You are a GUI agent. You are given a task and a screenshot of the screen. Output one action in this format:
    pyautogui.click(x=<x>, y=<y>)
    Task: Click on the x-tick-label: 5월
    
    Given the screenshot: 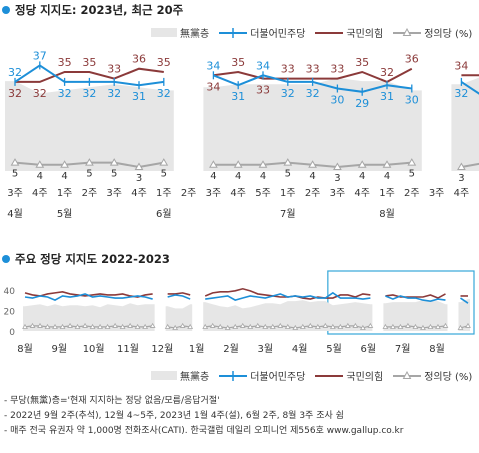 What is the action you would take?
    pyautogui.click(x=334, y=349)
    